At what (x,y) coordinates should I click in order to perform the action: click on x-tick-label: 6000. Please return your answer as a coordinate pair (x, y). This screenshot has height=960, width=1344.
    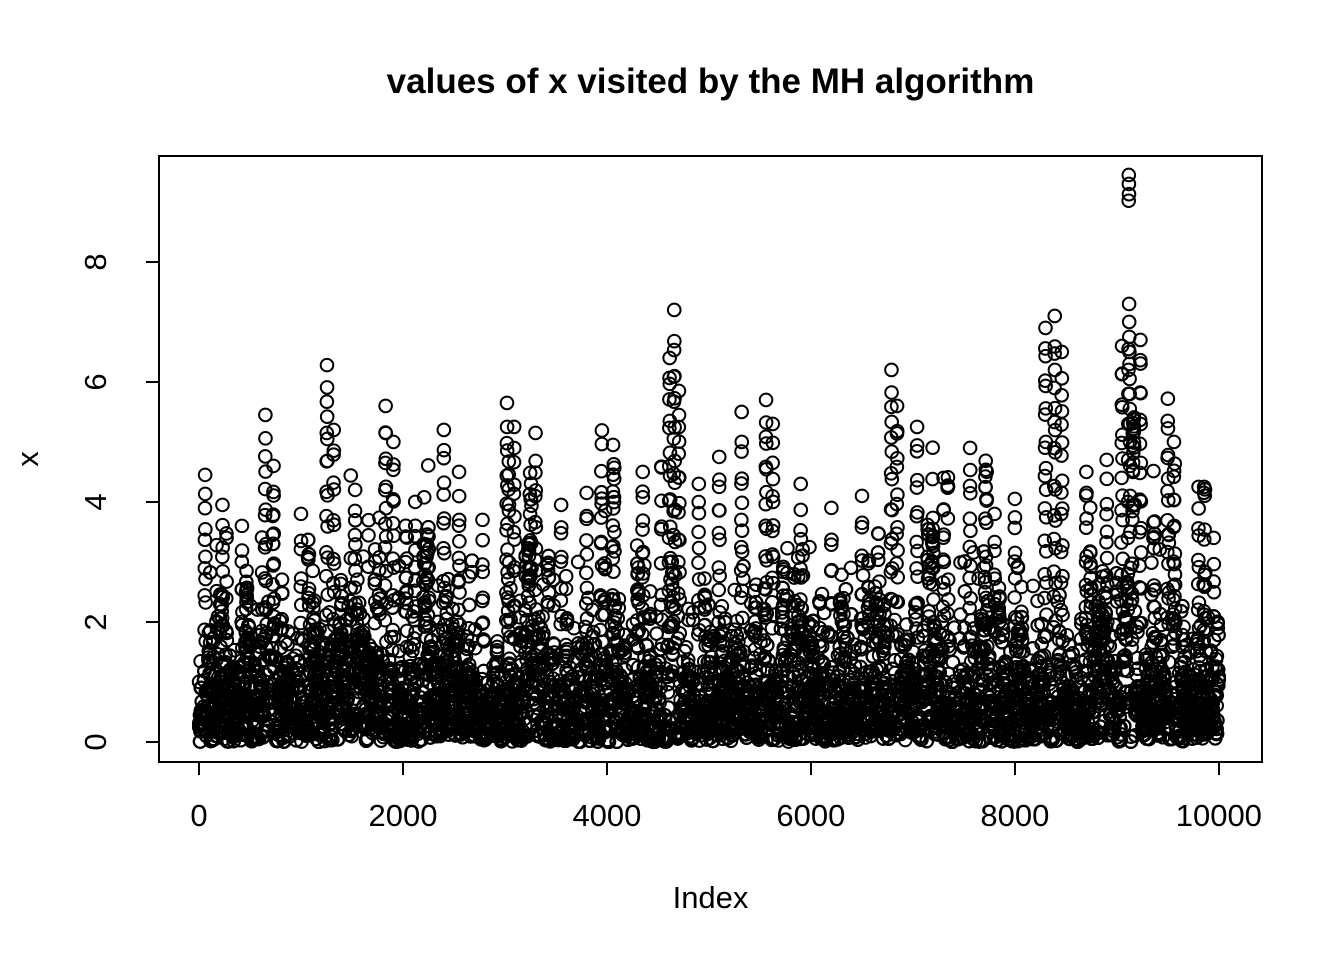
    Looking at the image, I should click on (811, 815).